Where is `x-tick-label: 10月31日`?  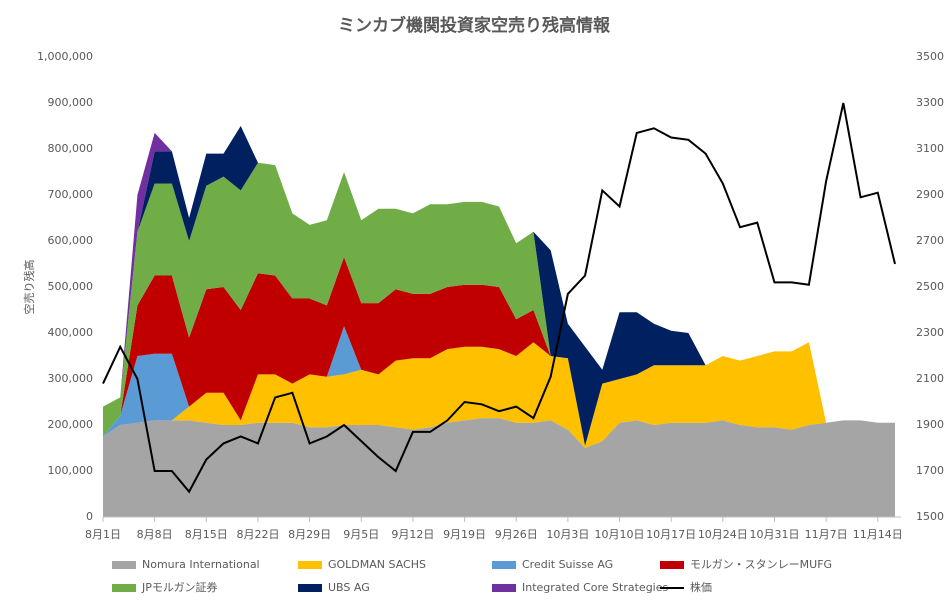 x-tick-label: 10月31日 is located at coordinates (774, 534).